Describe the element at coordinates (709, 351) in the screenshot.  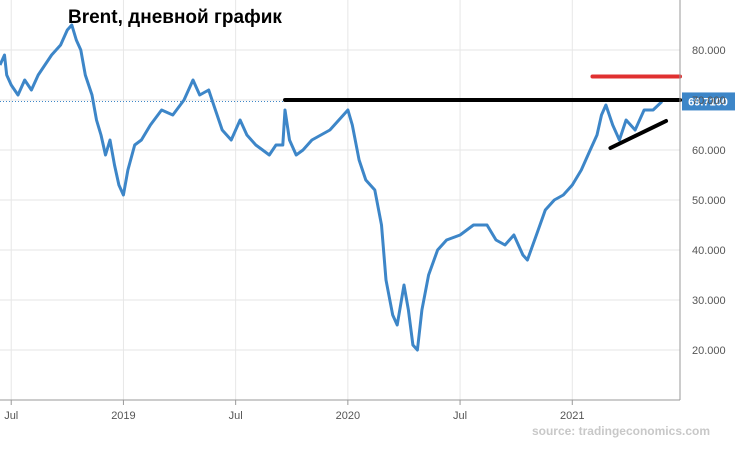
I see `y-tick-label: 20.000` at that location.